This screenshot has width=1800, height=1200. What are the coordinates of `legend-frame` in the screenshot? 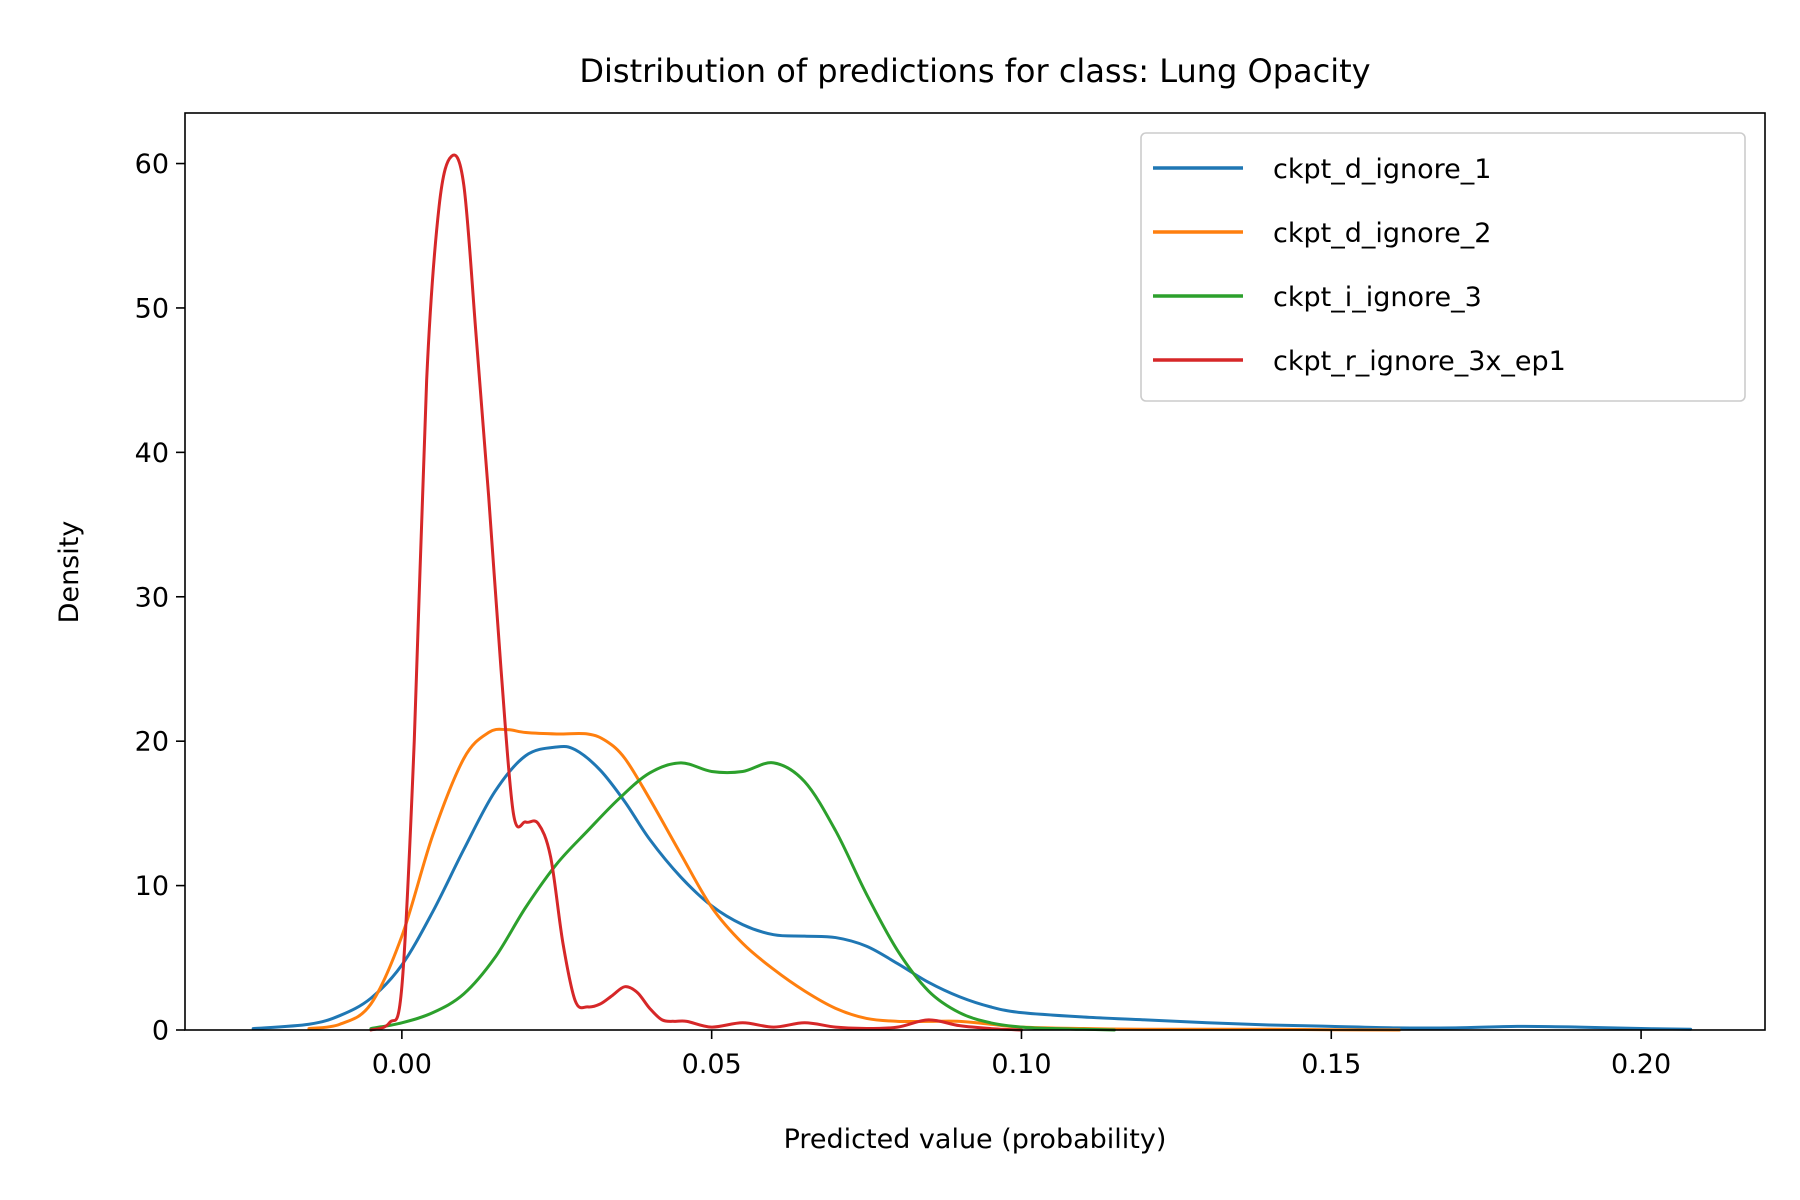 It's located at (1443, 267).